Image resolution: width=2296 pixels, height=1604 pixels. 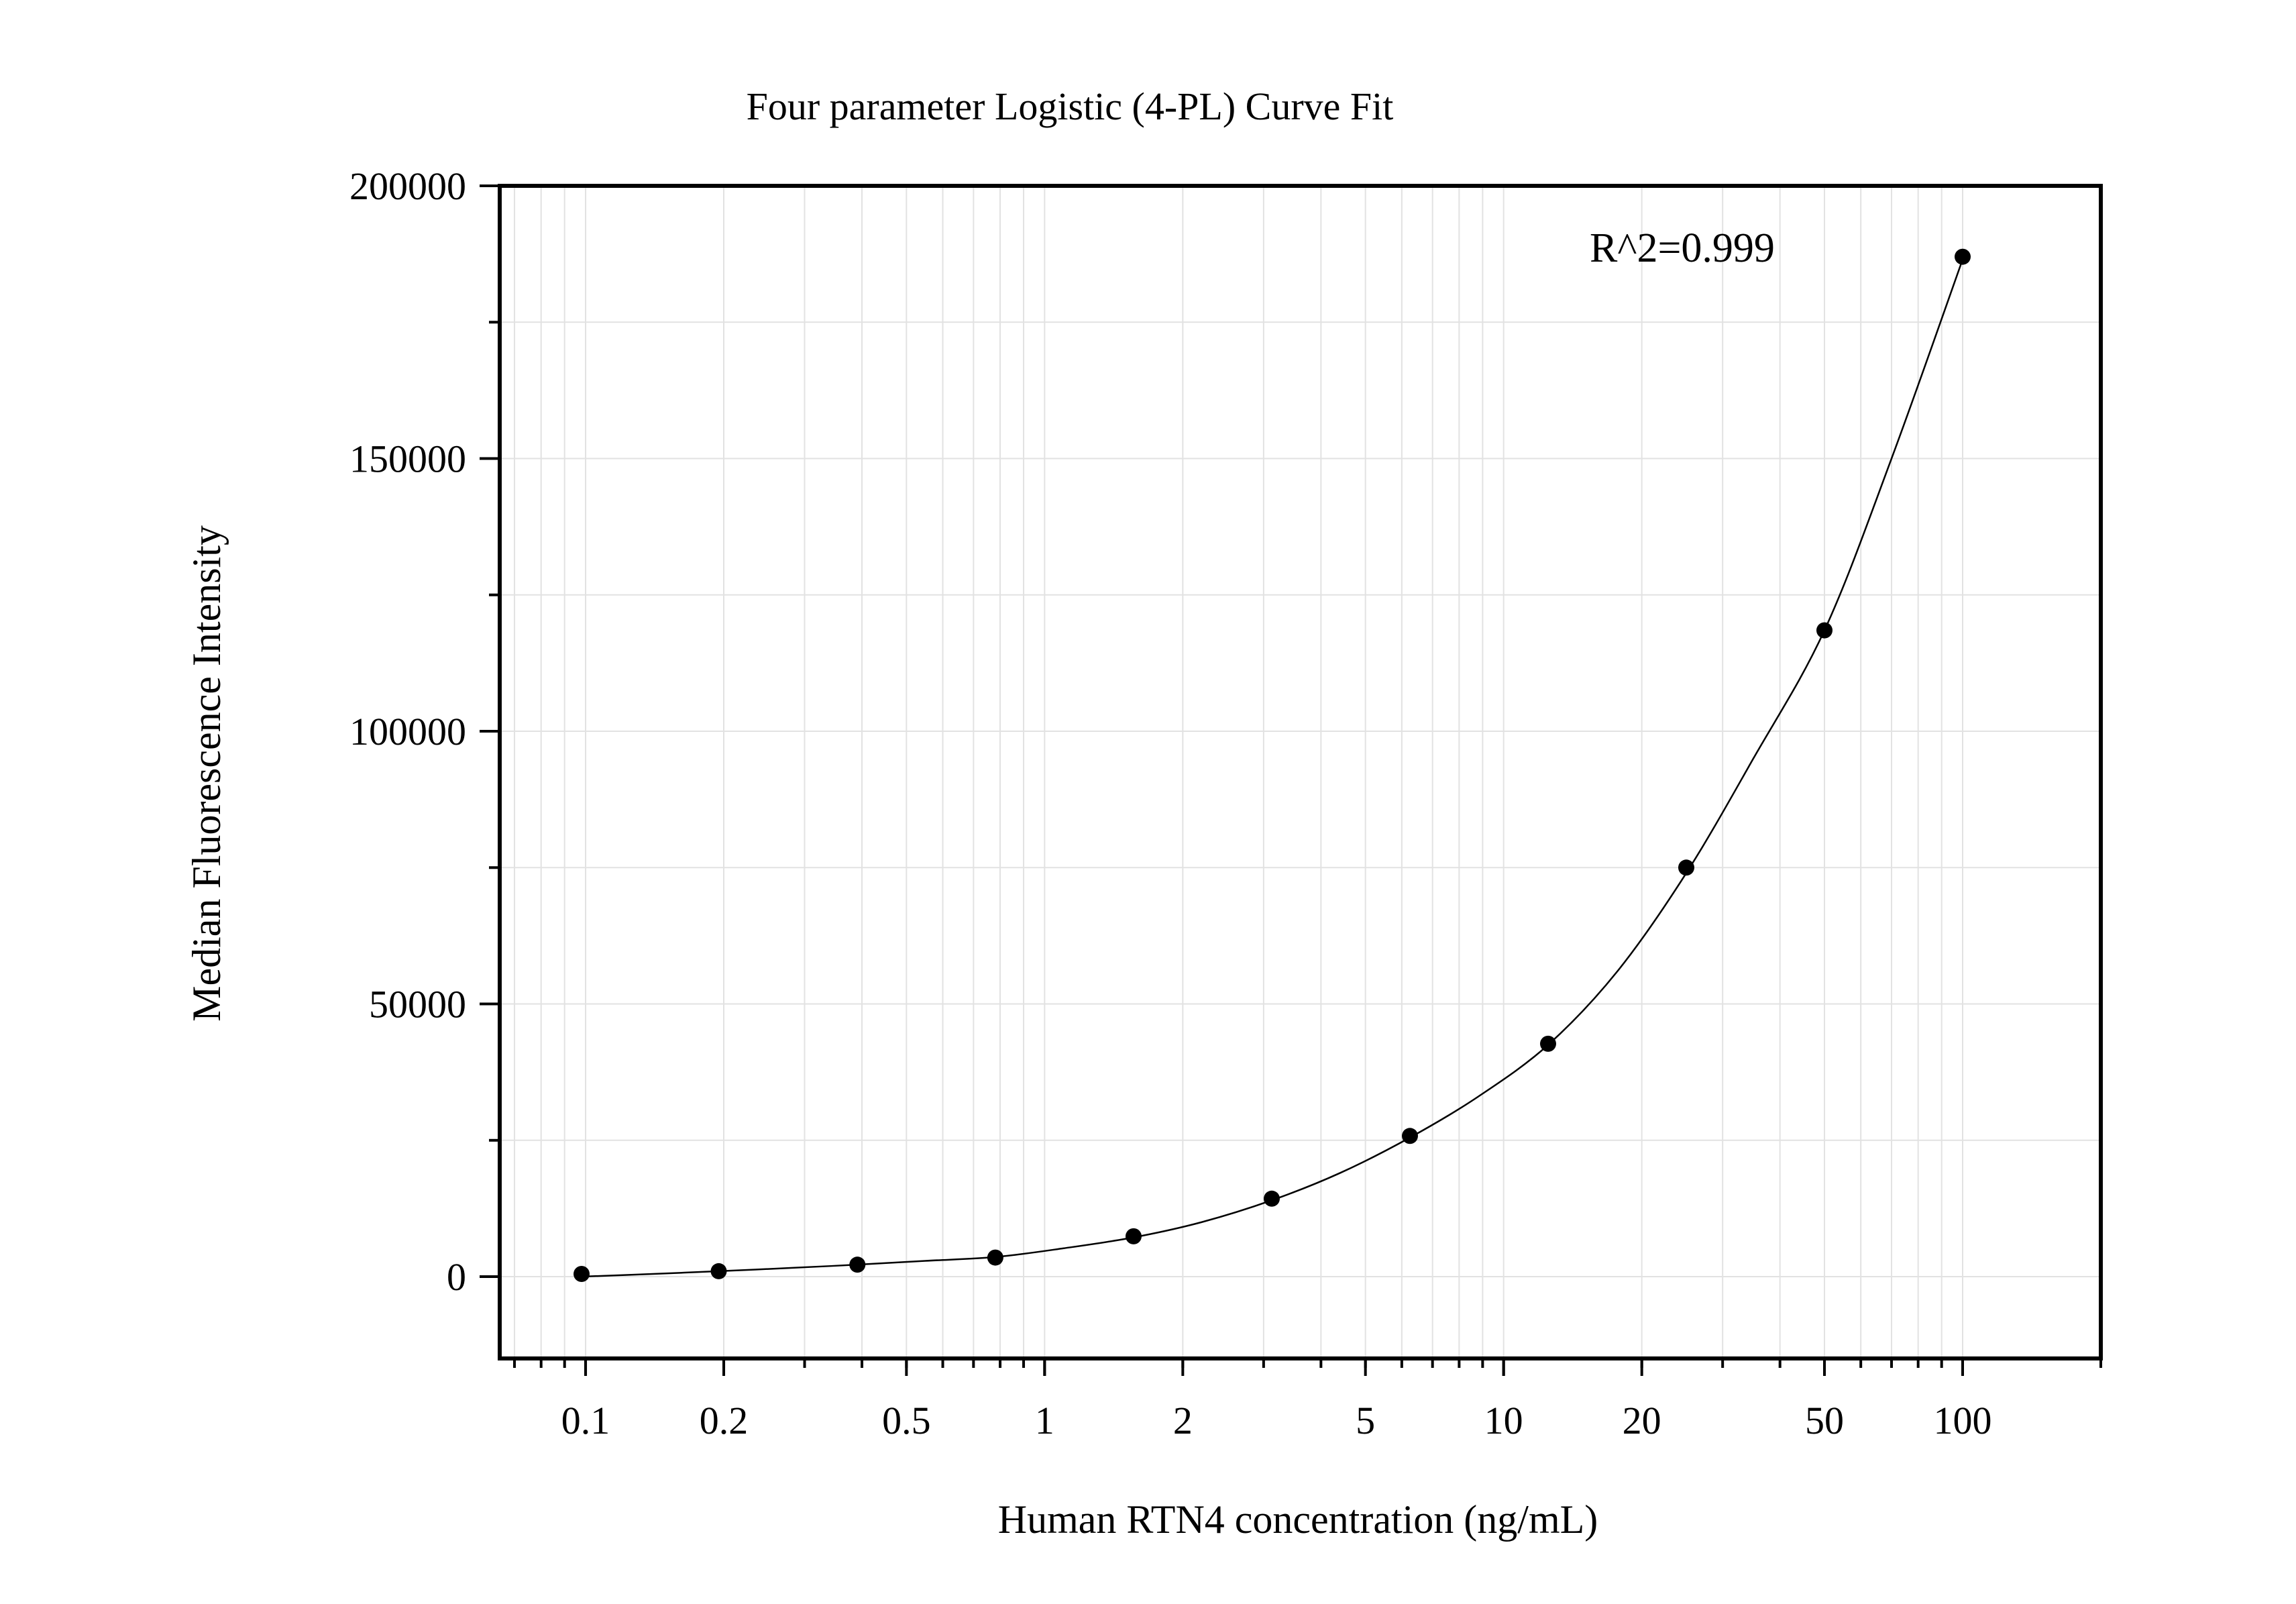 What do you see at coordinates (1070, 106) in the screenshot?
I see `chart-title: Four parameter Logistic (4-PL) Curve Fit` at bounding box center [1070, 106].